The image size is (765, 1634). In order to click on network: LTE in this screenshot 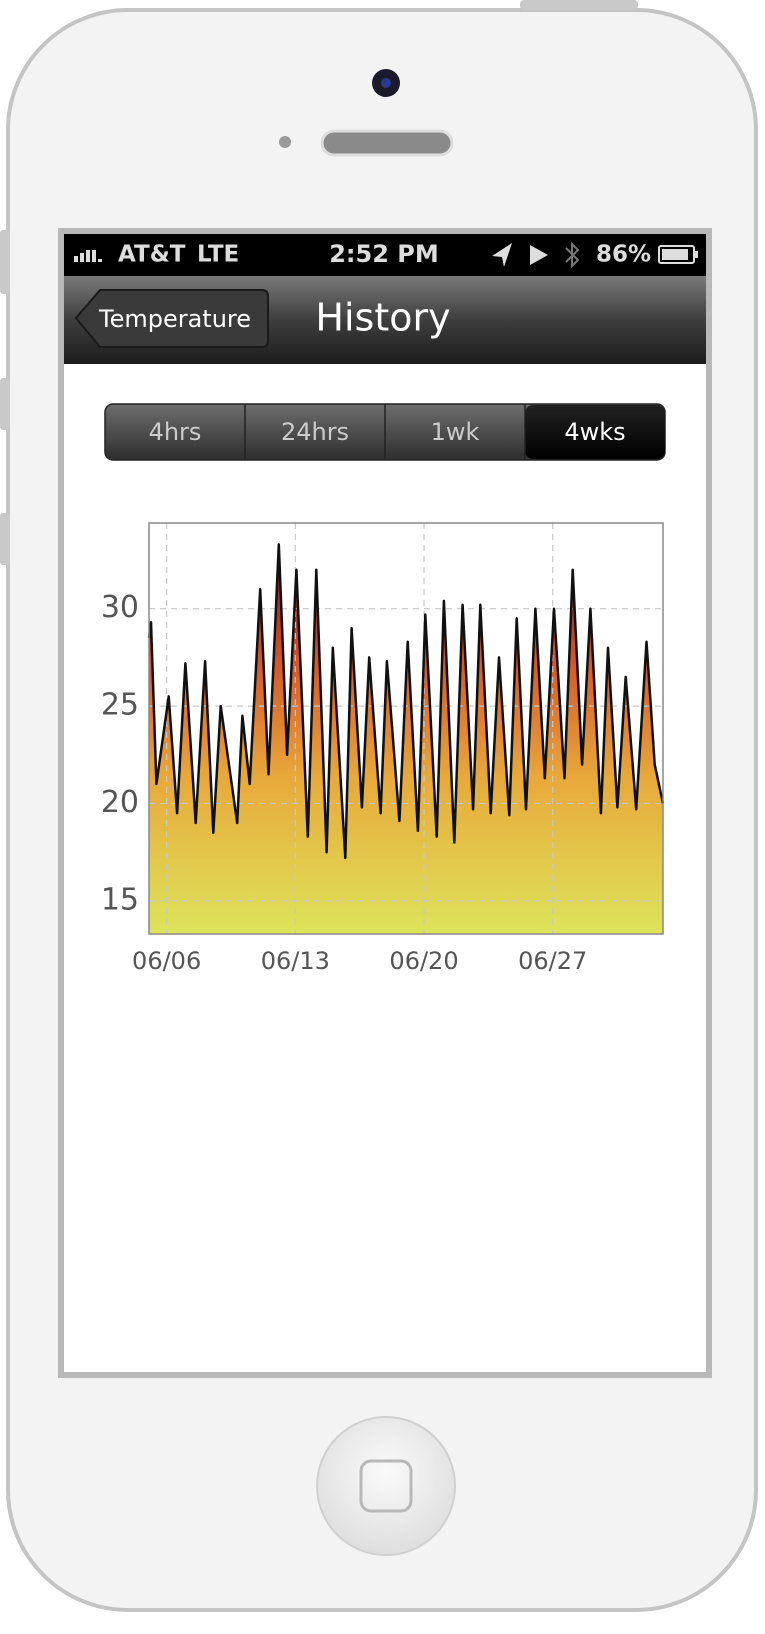, I will do `click(218, 255)`.